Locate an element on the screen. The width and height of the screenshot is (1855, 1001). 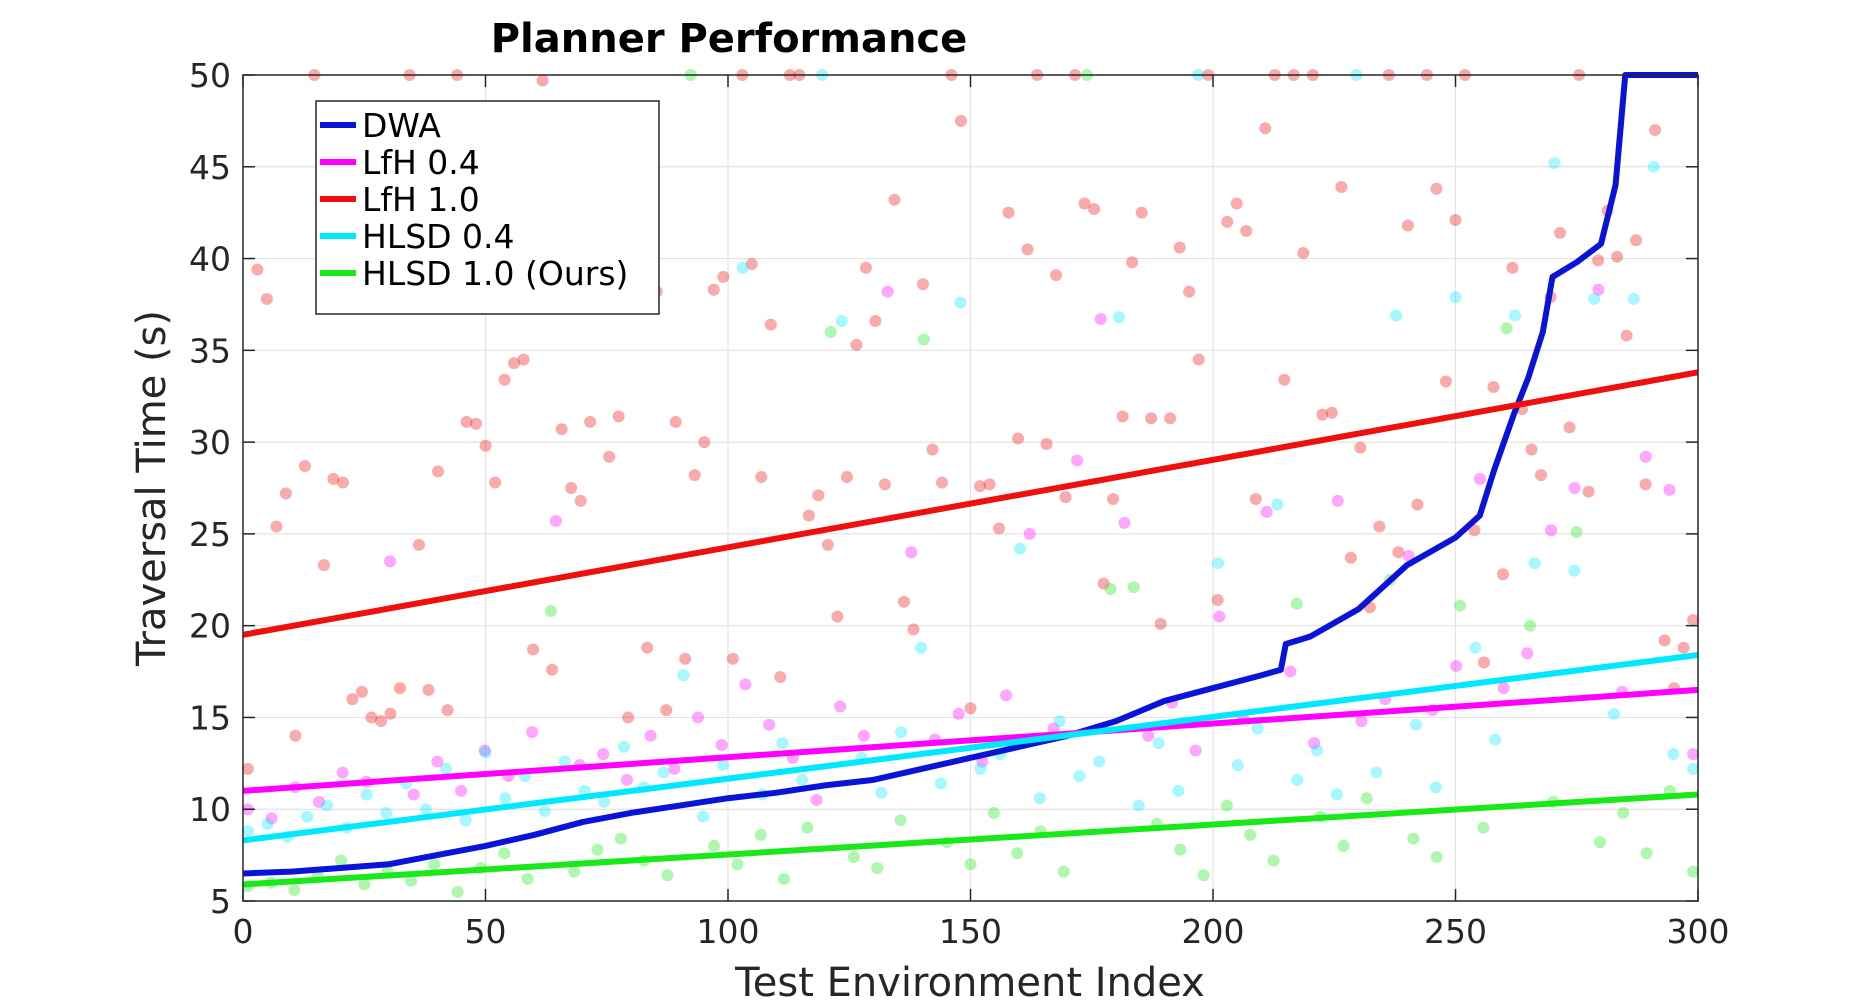
y-tick-label: 40 is located at coordinates (210, 259).